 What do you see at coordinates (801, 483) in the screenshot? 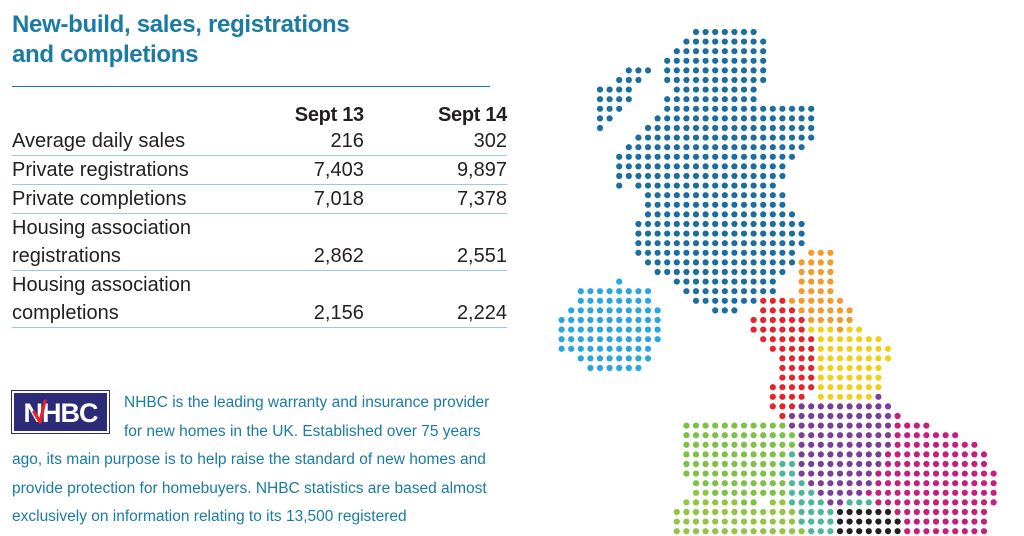
I see `map-dot-south` at bounding box center [801, 483].